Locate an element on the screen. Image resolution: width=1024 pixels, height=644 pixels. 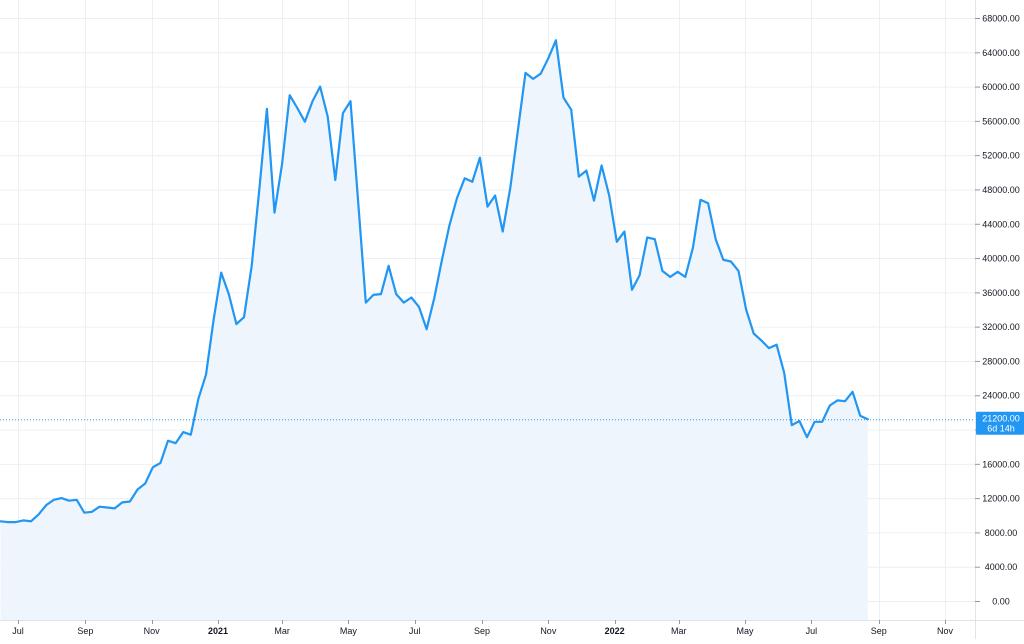
price-tick-label: 44000.00 is located at coordinates (1001, 224).